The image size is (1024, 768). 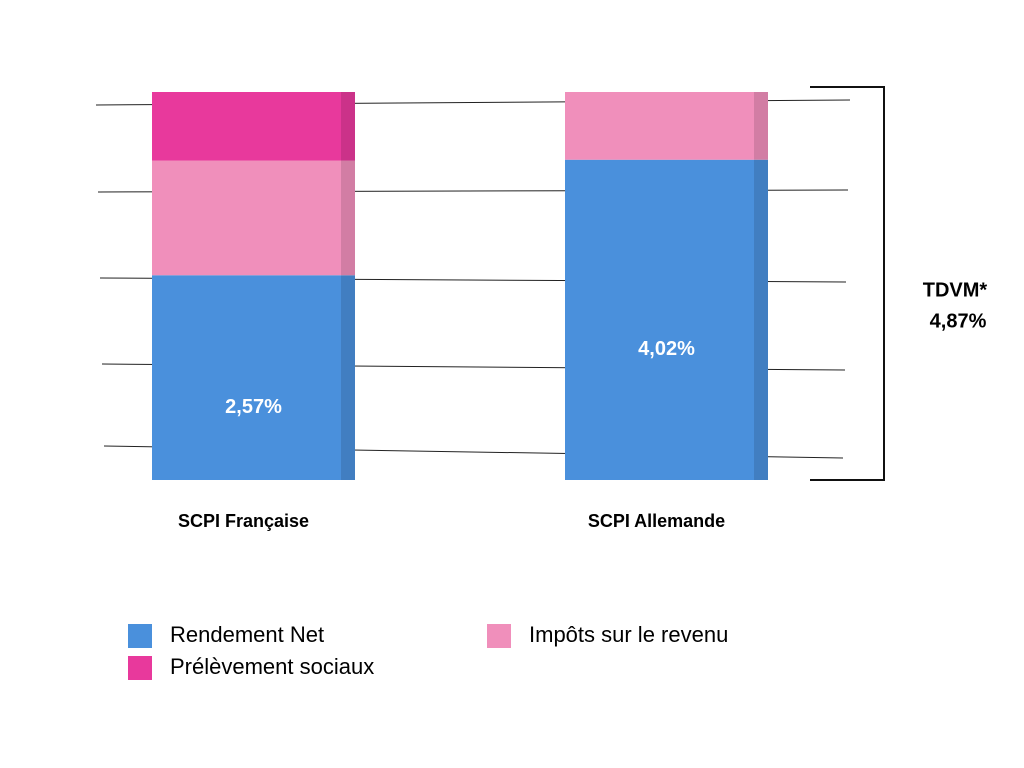 What do you see at coordinates (666, 349) in the screenshot?
I see `data-label: 4,02%` at bounding box center [666, 349].